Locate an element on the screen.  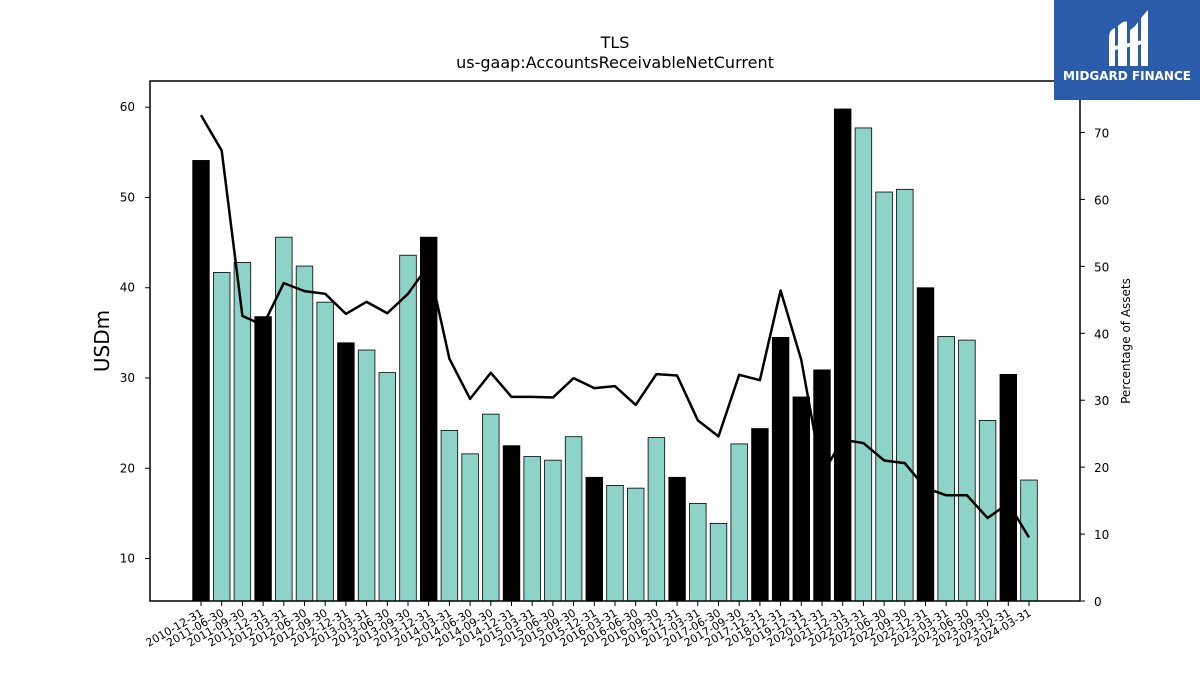
y2-tick-label: 20 is located at coordinates (1101, 468).